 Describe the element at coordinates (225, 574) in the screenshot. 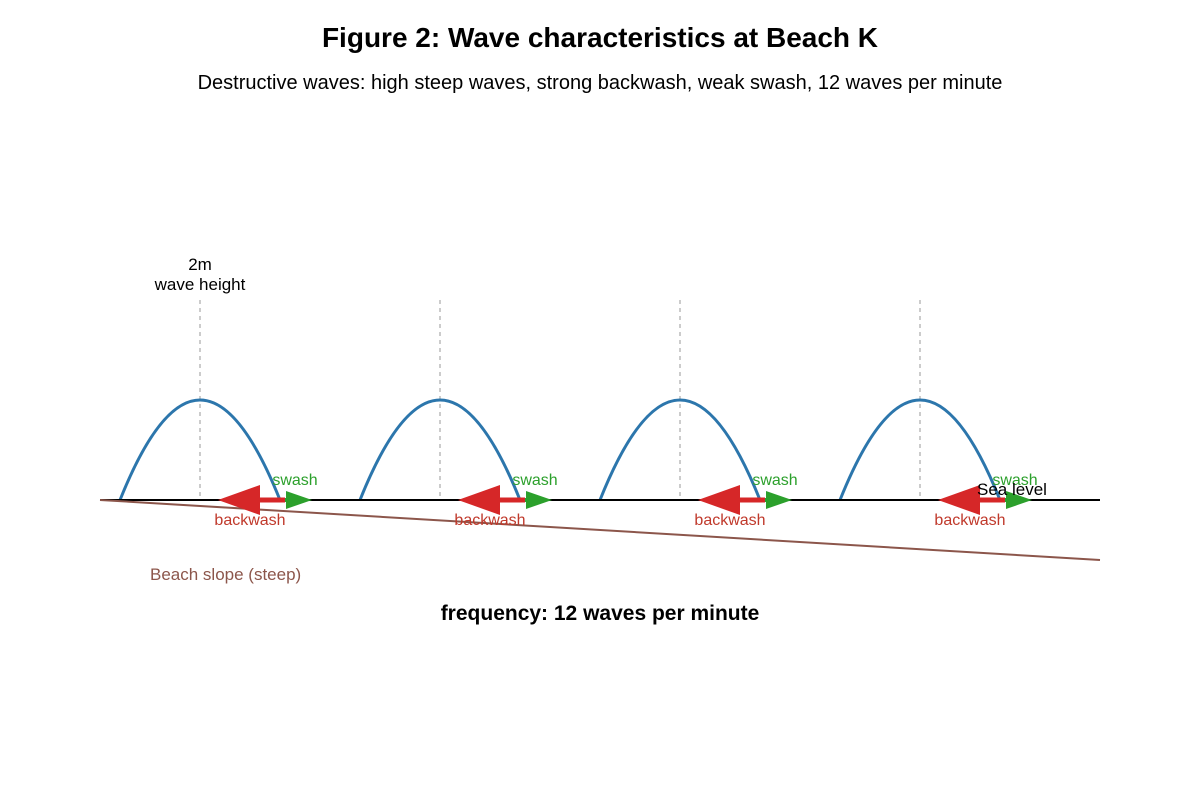

I see `beach-slope-label: Beach slope (steep)` at that location.